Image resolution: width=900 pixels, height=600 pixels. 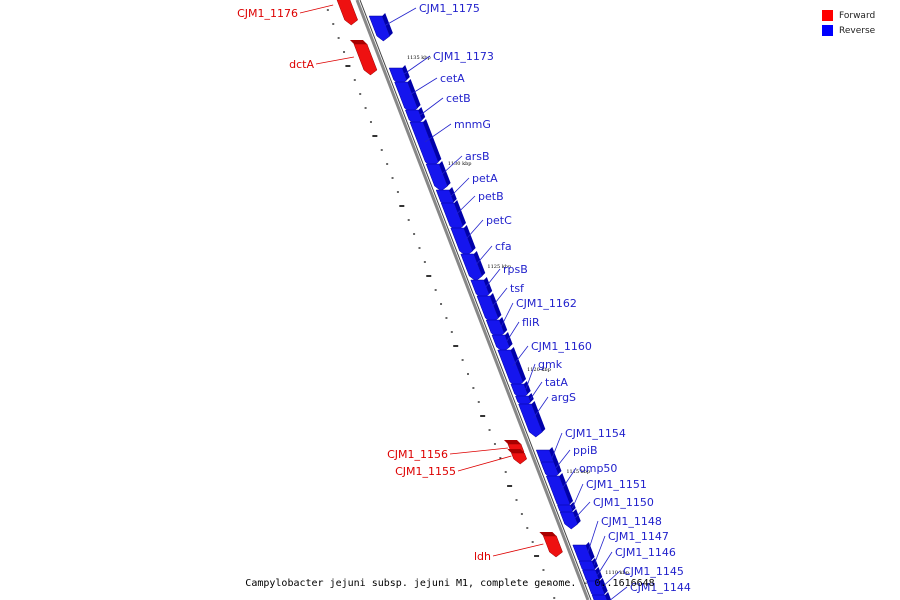 What do you see at coordinates (436, 177) in the screenshot?
I see `gene-arrow-arsB` at bounding box center [436, 177].